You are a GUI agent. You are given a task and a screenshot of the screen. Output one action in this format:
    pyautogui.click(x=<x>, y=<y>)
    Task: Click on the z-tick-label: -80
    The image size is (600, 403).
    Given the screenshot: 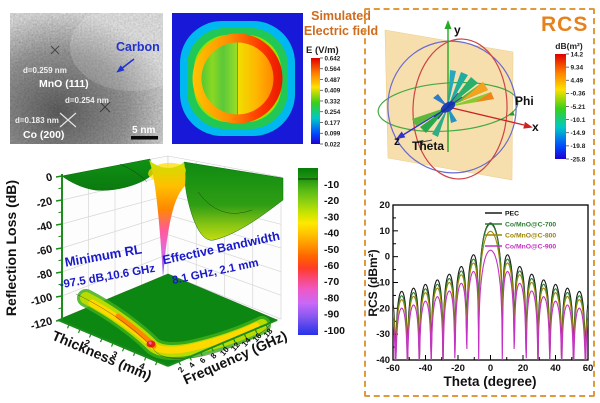 What is the action you would take?
    pyautogui.click(x=44, y=275)
    